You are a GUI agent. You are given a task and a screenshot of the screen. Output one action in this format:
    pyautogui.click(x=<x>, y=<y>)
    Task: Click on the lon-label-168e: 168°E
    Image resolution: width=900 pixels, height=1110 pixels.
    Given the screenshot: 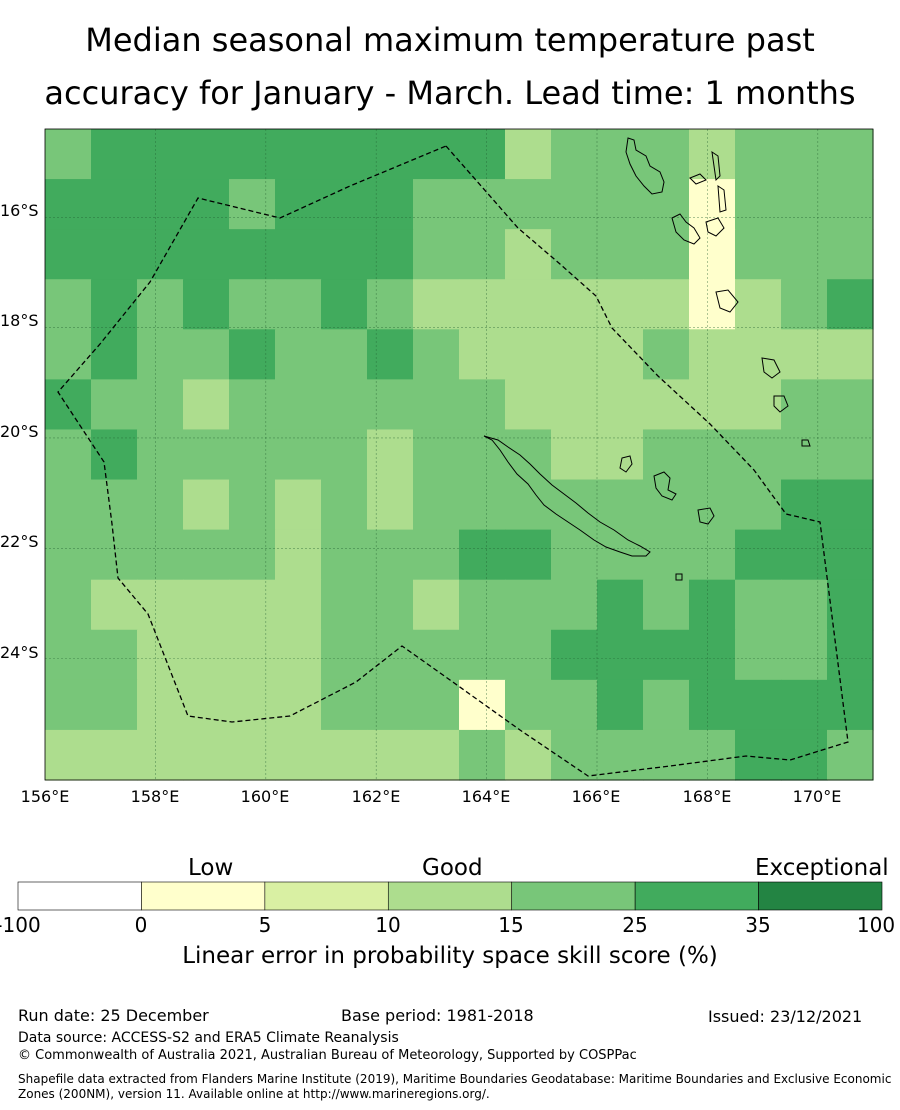 What is the action you would take?
    pyautogui.click(x=707, y=796)
    